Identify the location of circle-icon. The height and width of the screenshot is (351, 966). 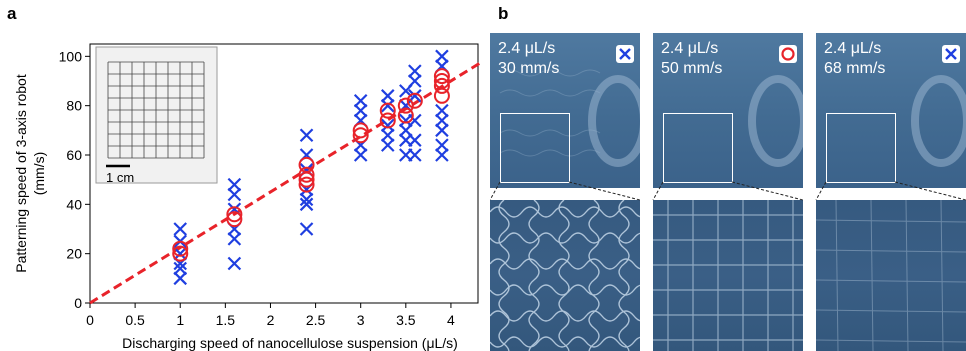
(788, 54).